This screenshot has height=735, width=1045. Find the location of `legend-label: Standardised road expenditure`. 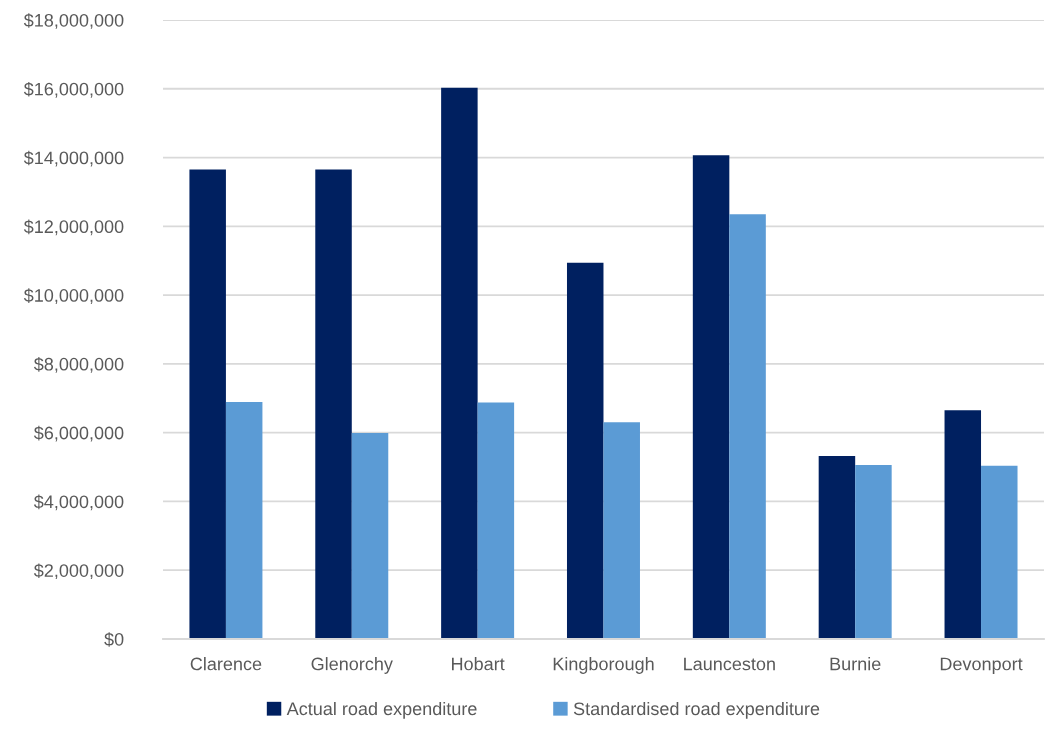

legend-label: Standardised road expenditure is located at coordinates (696, 710).